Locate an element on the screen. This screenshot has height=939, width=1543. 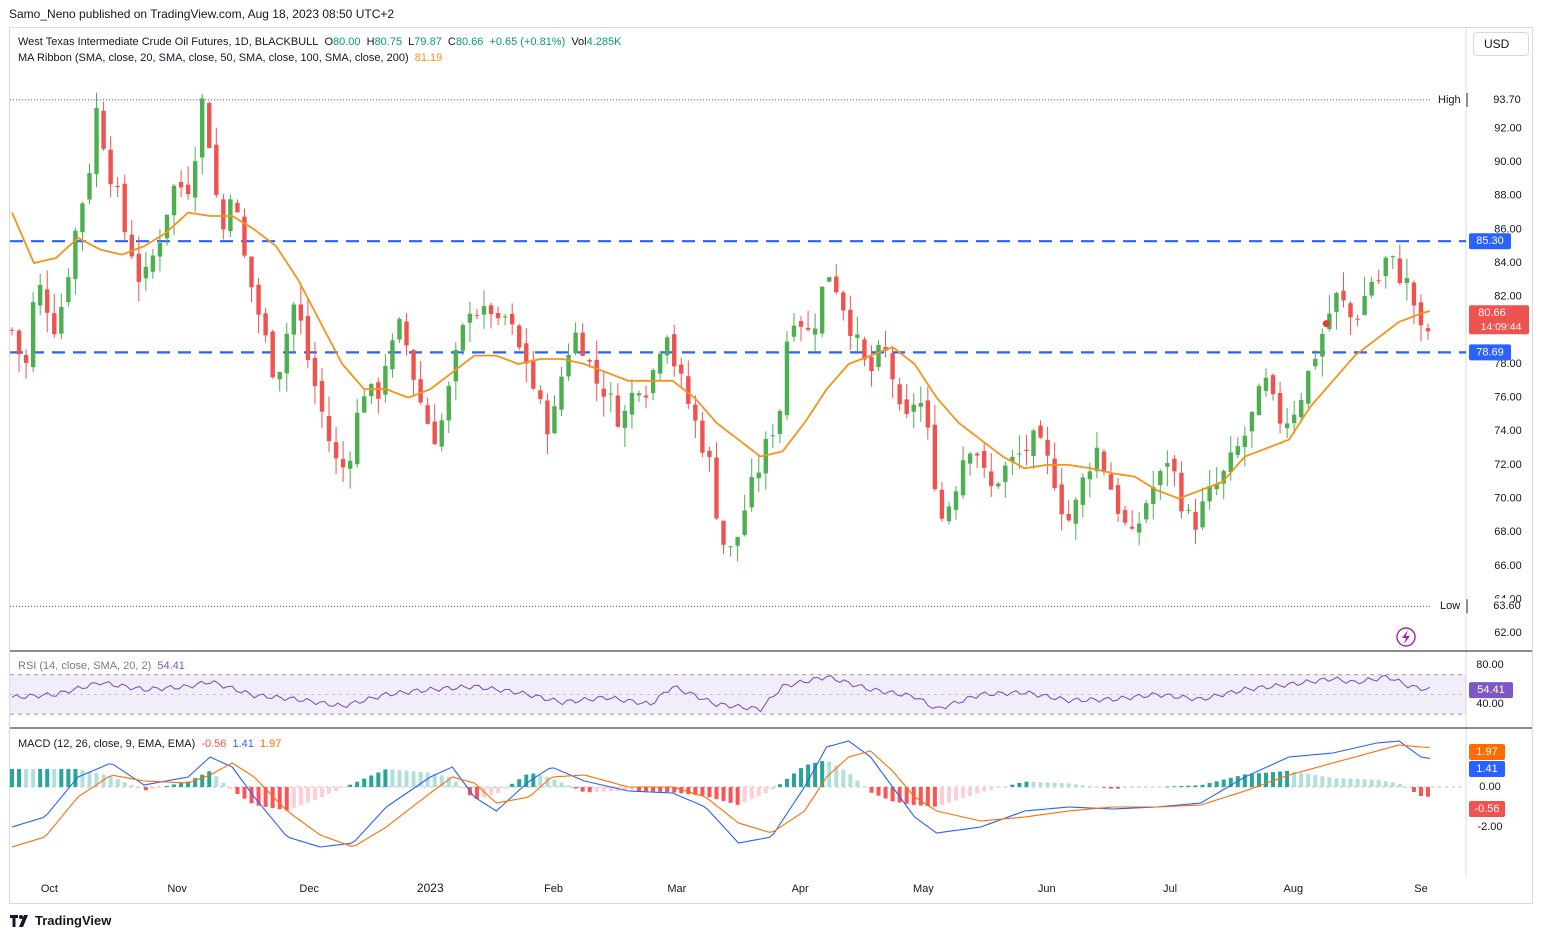
low-label: Low is located at coordinates (1450, 606).